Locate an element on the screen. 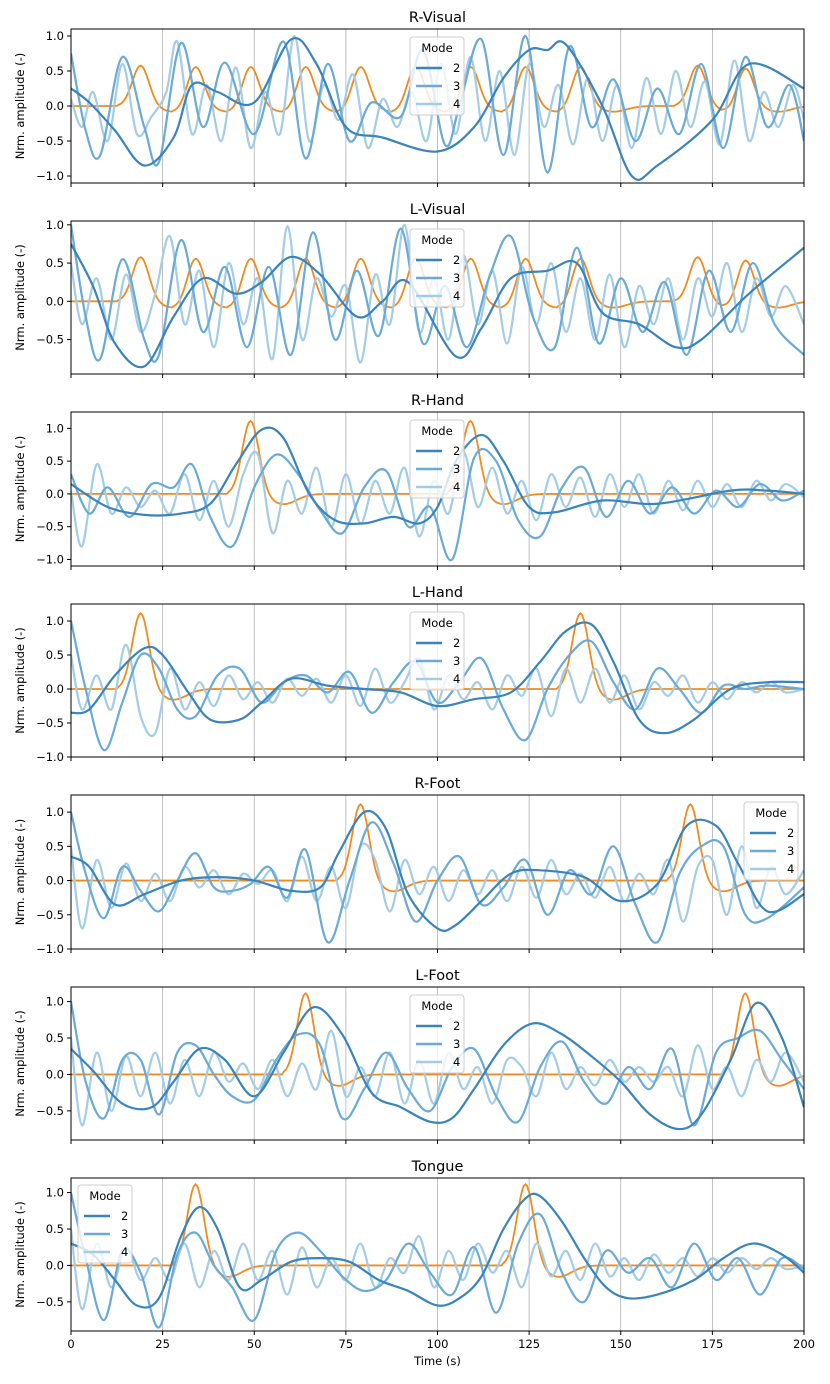 Image resolution: width=830 pixels, height=1384 pixels. panel-title: L-Foot is located at coordinates (437, 976).